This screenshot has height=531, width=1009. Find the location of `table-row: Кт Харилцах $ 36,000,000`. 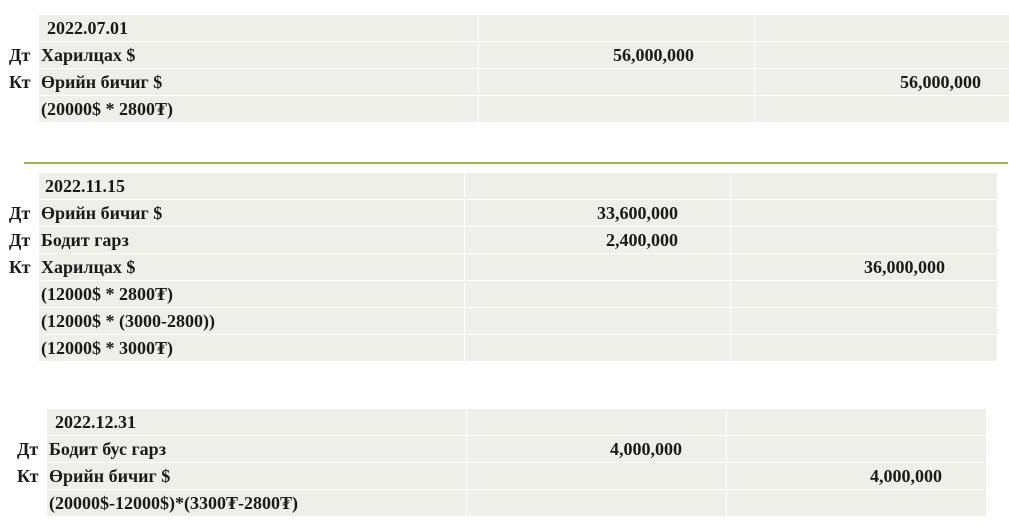

table-row: Кт Харилцах $ 36,000,000 is located at coordinates (501, 267).